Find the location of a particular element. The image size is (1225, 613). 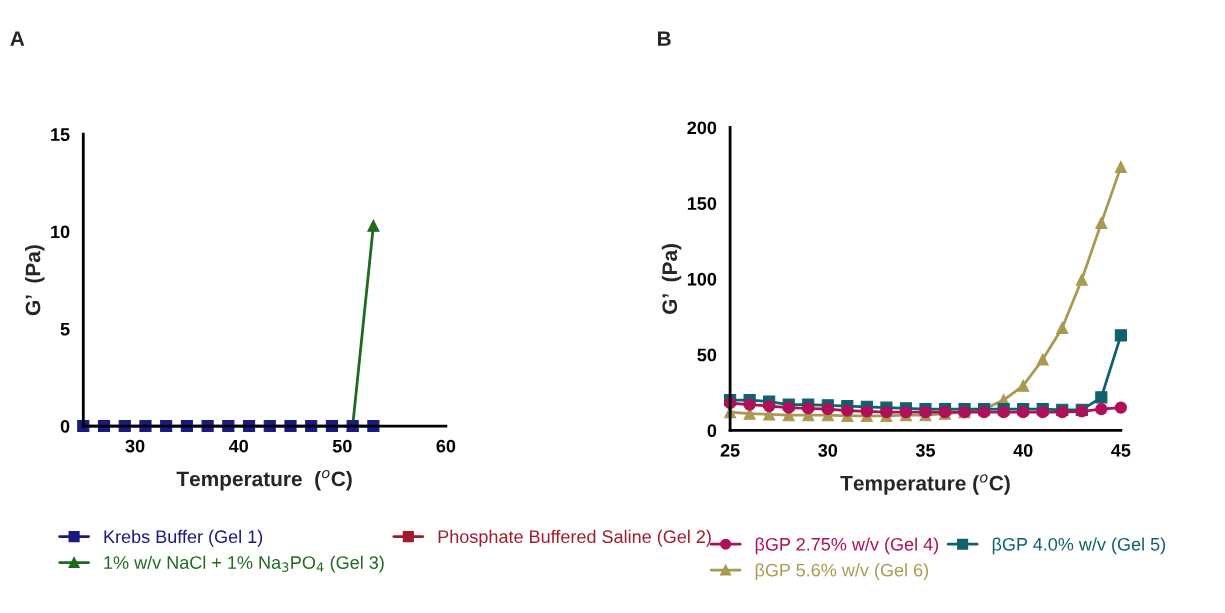

x-tick-label: 45 is located at coordinates (1121, 450).